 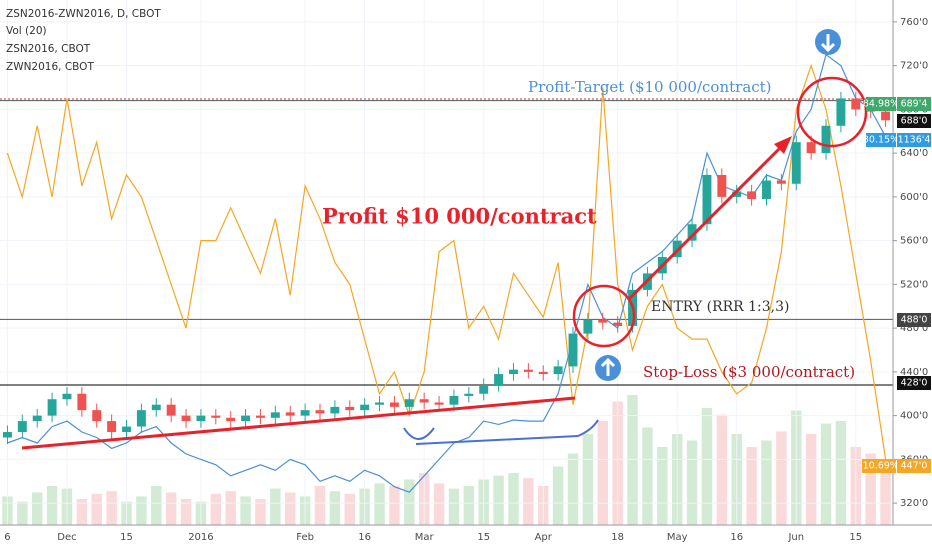 I want to click on price-tag: 84.98%, so click(x=881, y=104).